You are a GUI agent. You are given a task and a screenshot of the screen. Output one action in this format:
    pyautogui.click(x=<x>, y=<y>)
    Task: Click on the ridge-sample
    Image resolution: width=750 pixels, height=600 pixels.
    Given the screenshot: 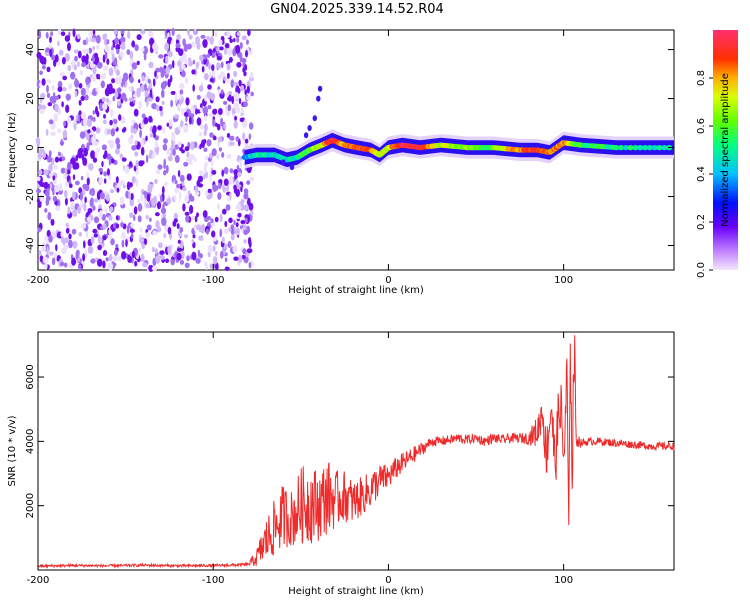 What is the action you would take?
    pyautogui.click(x=630, y=148)
    